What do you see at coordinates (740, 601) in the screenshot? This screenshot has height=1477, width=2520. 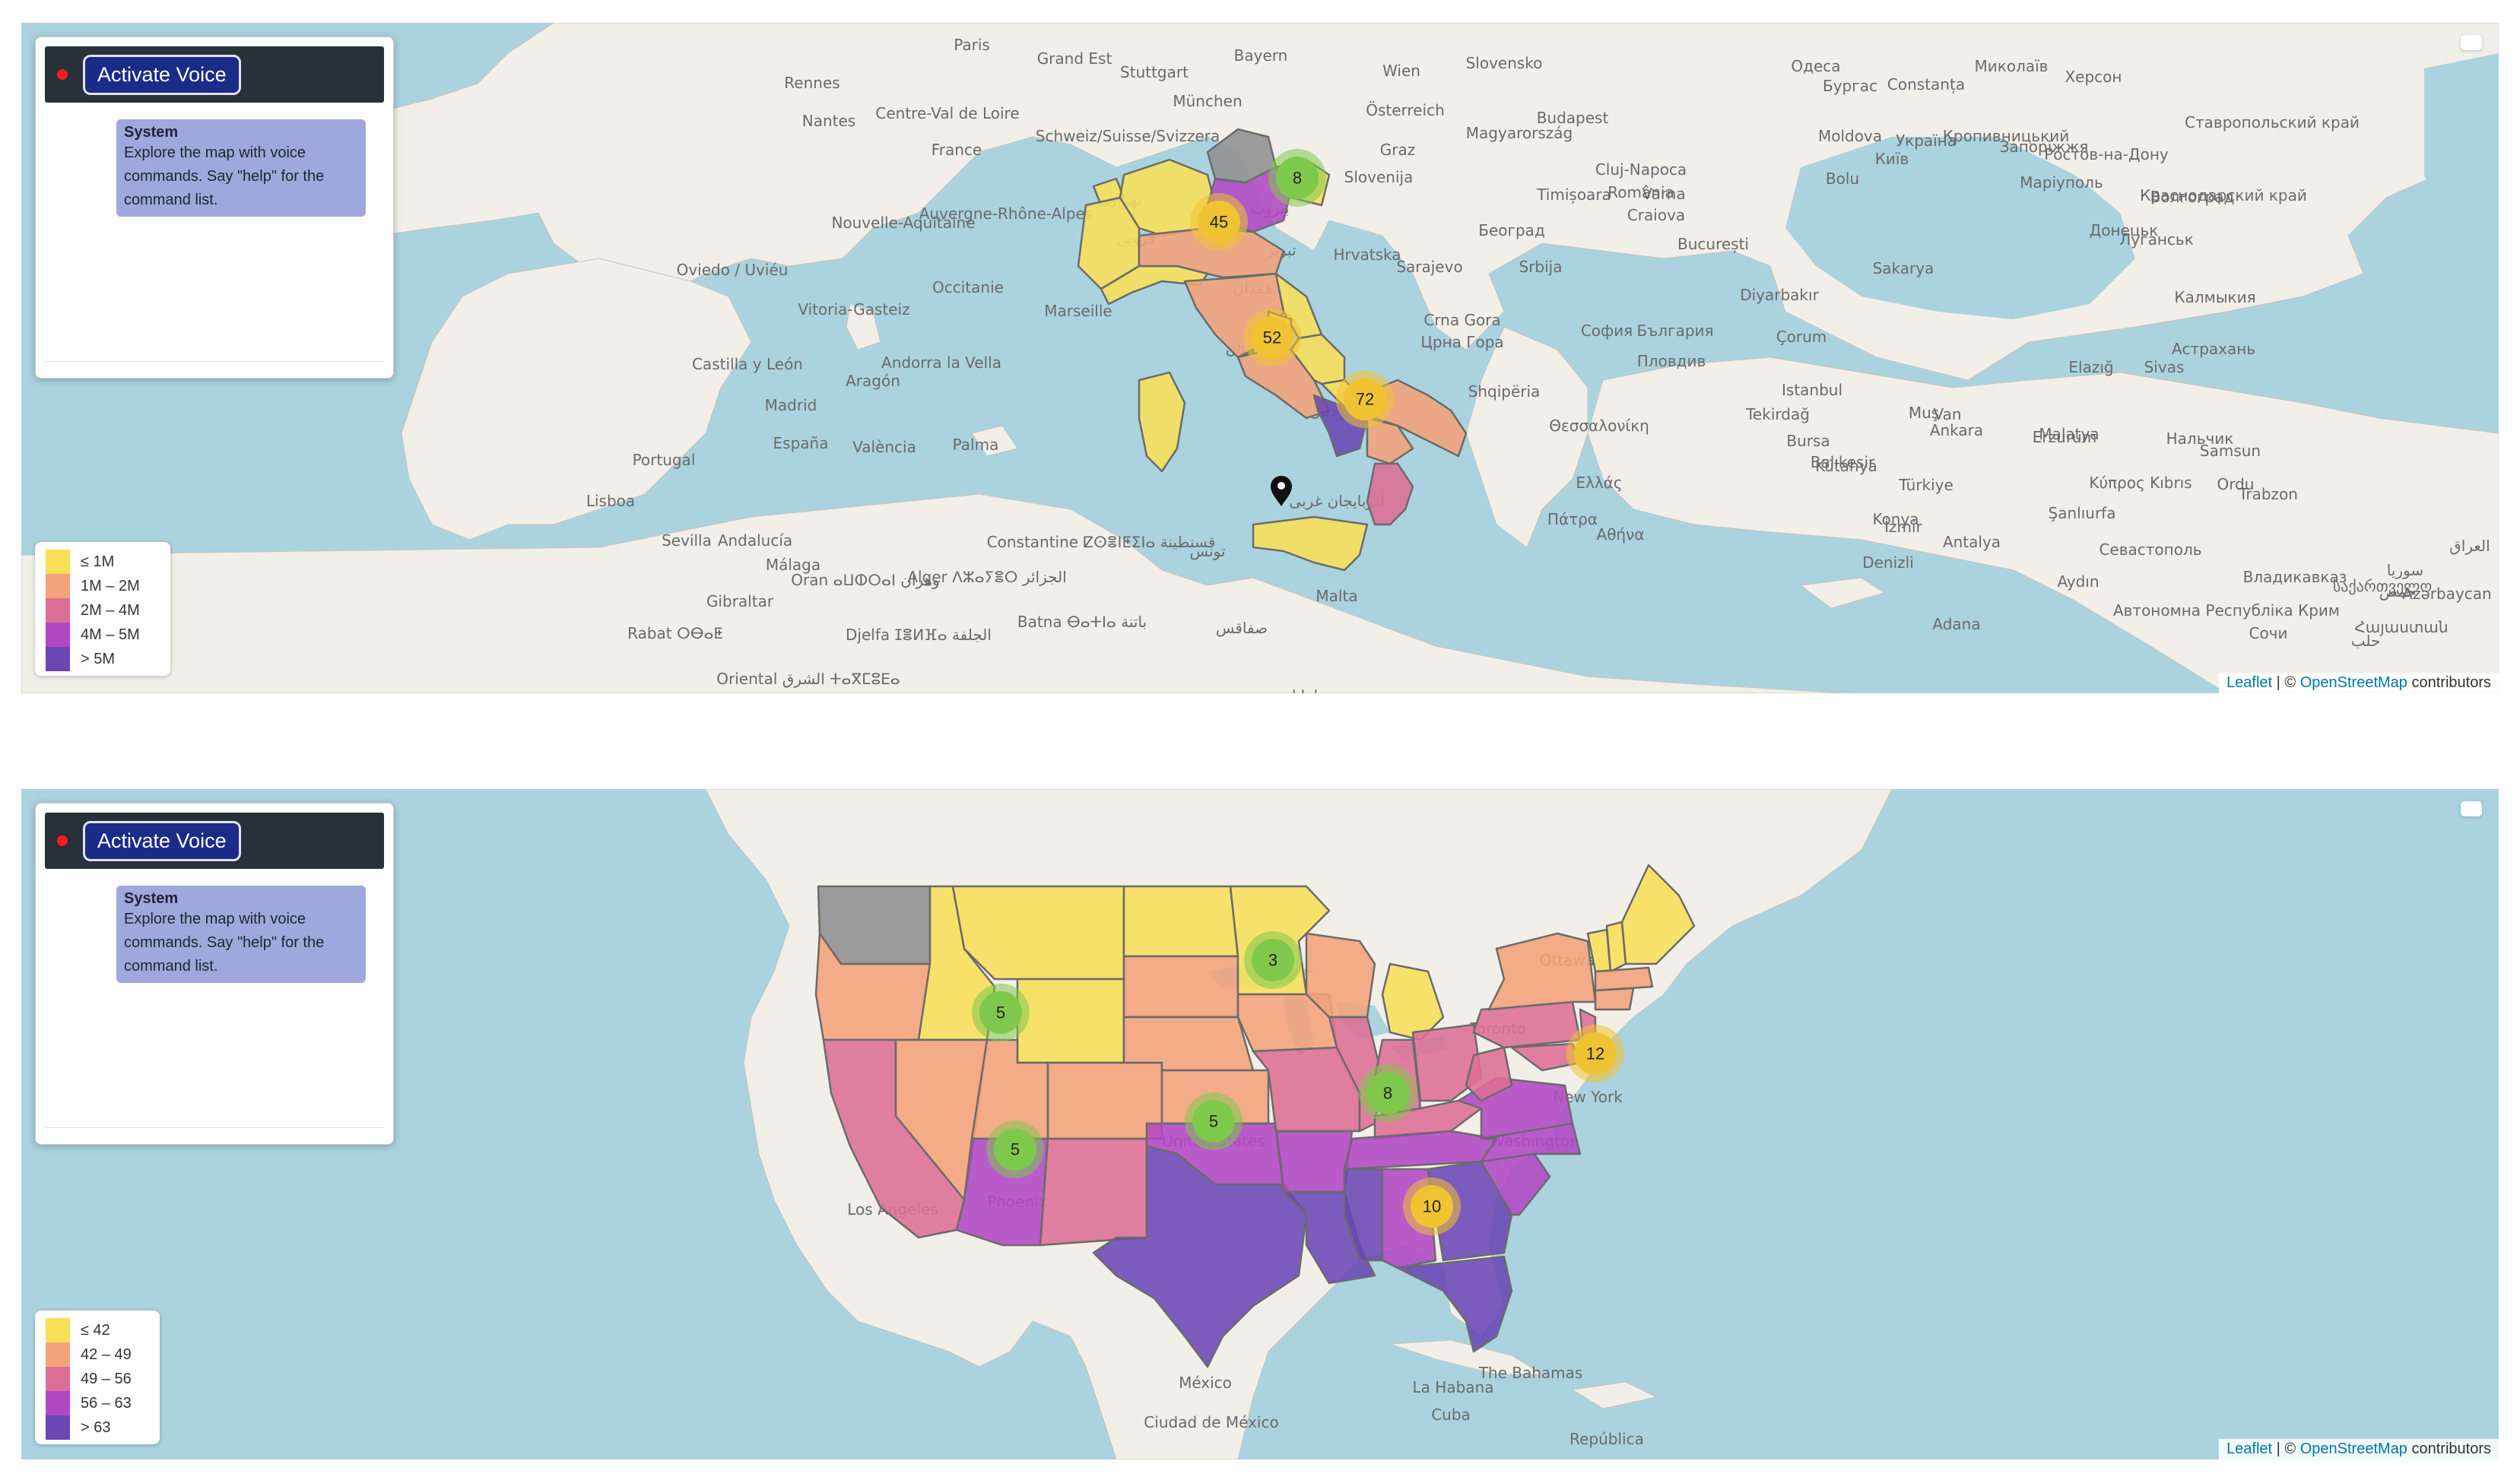 I see `place-label: Gibraltar` at bounding box center [740, 601].